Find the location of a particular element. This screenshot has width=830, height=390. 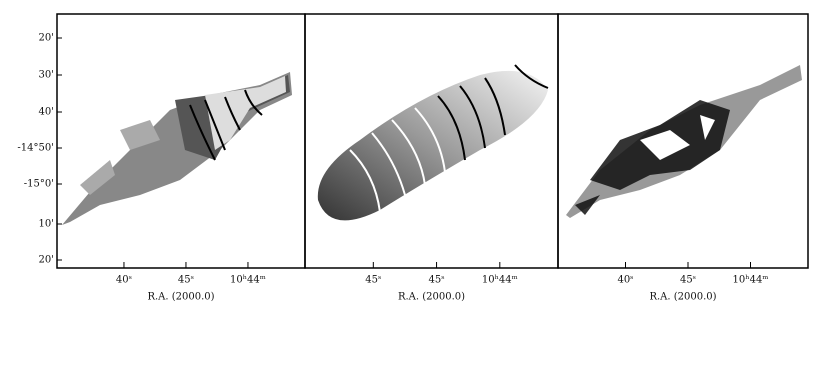

y-tick-label: 40' is located at coordinates (46, 112).